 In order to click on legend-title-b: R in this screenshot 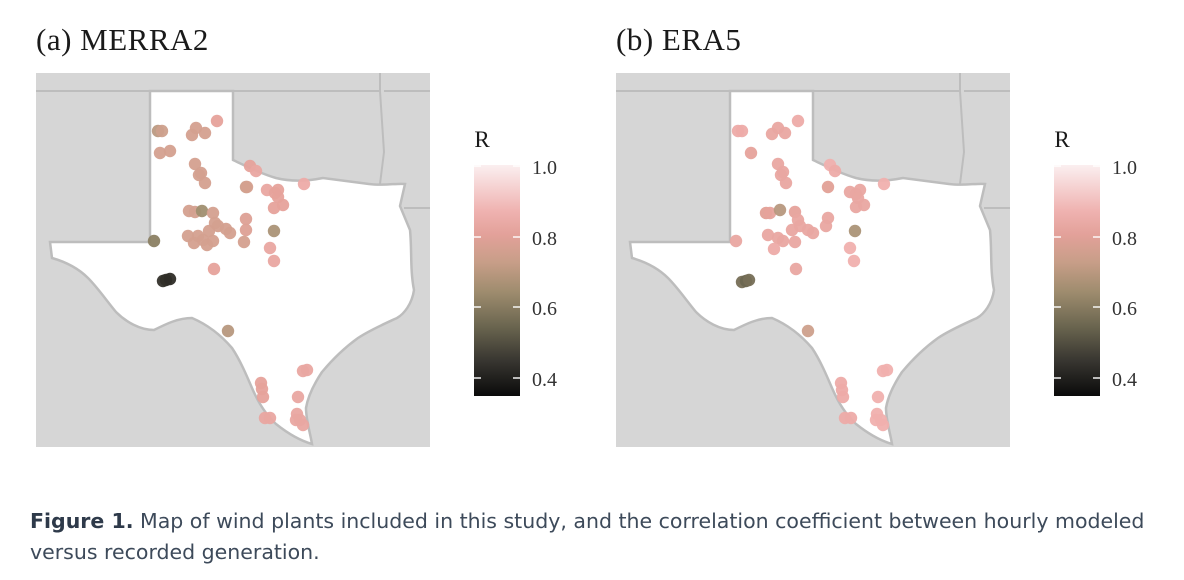, I will do `click(1062, 139)`.